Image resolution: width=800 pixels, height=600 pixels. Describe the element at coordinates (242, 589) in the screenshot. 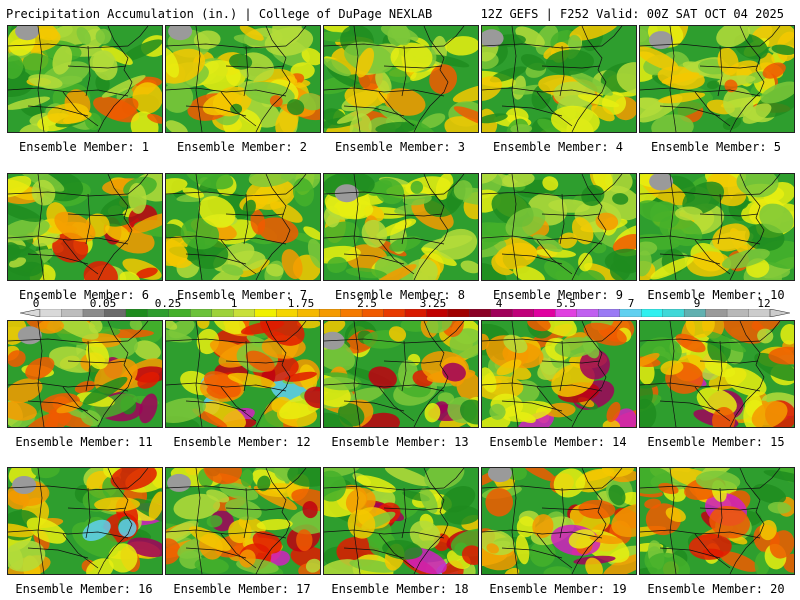

I see `member-label: Ensemble Member: 17` at that location.